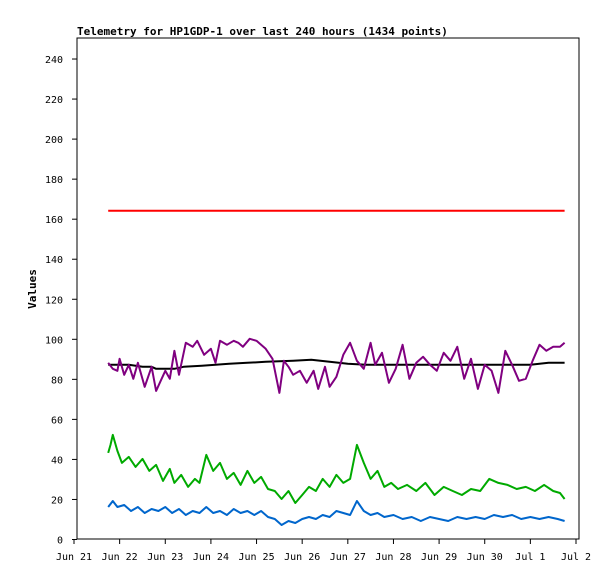 The height and width of the screenshot is (579, 615). I want to click on x-tick-label: Jun 26, so click(302, 557).